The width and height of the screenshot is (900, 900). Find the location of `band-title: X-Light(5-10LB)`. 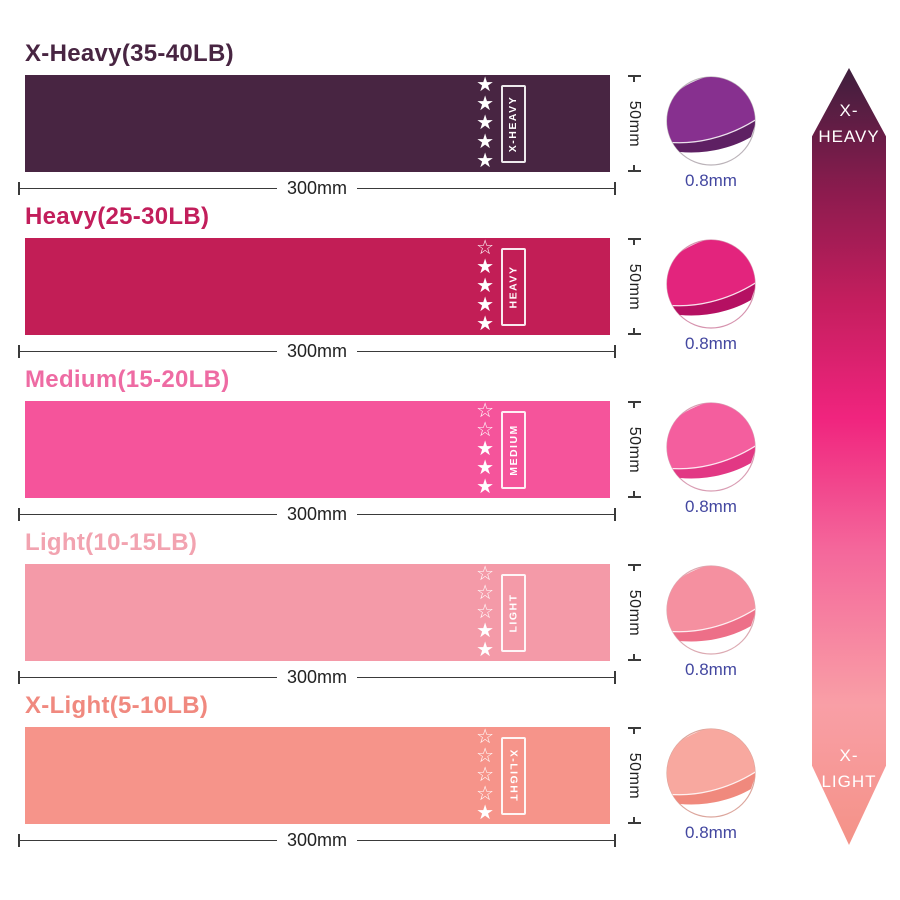

band-title: X-Light(5-10LB) is located at coordinates (117, 705).